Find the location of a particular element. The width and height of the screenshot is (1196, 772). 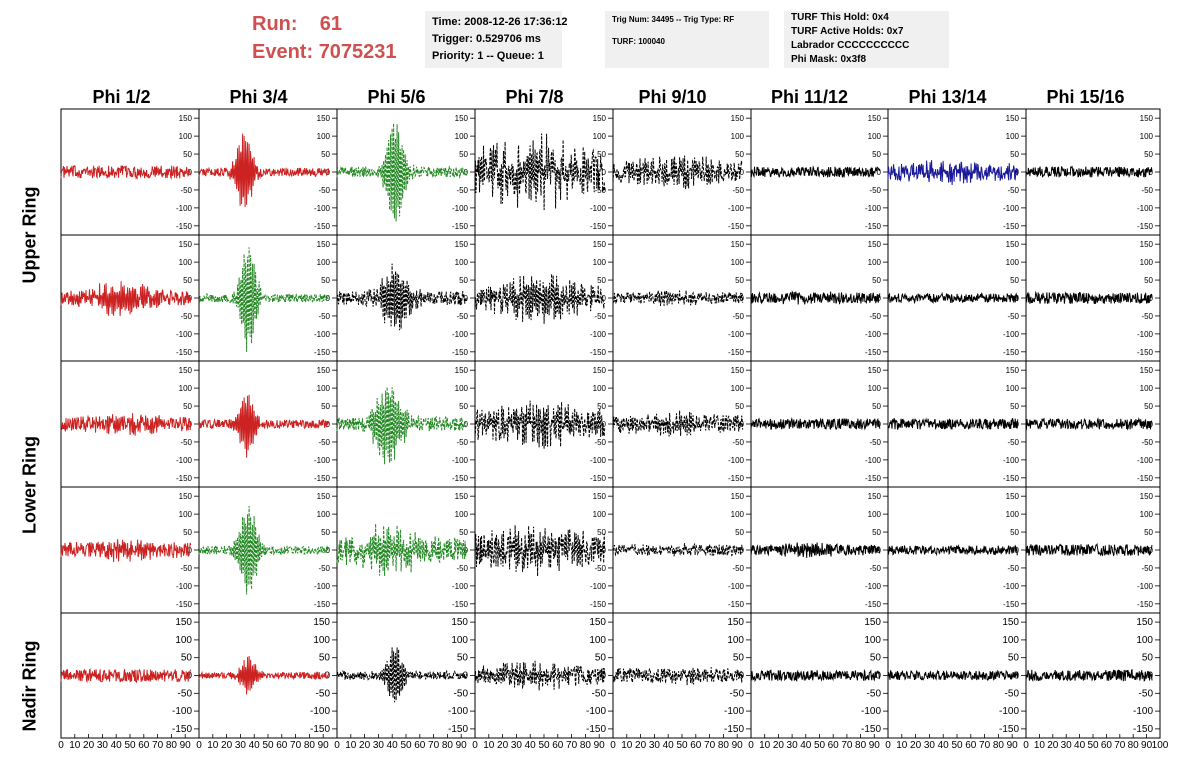

x-tick-label: 30 is located at coordinates (930, 745).